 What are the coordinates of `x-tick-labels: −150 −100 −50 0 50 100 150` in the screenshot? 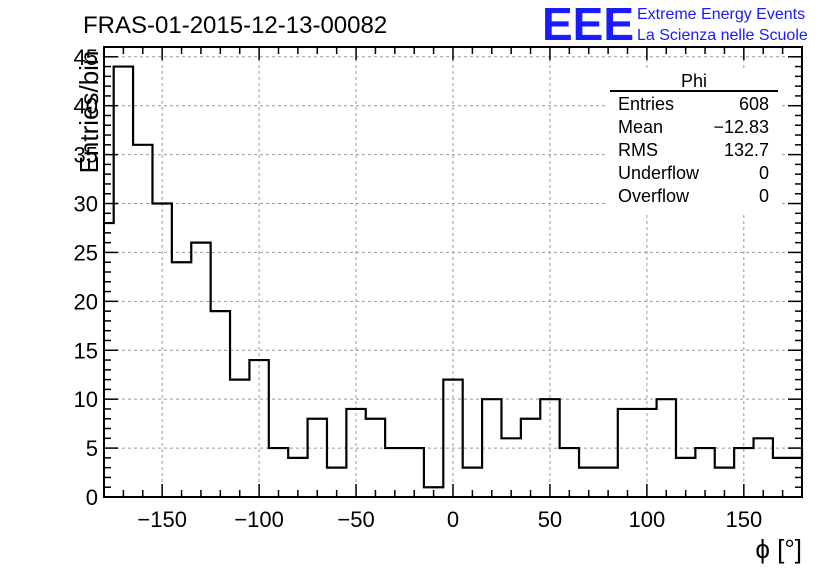 It's located at (449, 519).